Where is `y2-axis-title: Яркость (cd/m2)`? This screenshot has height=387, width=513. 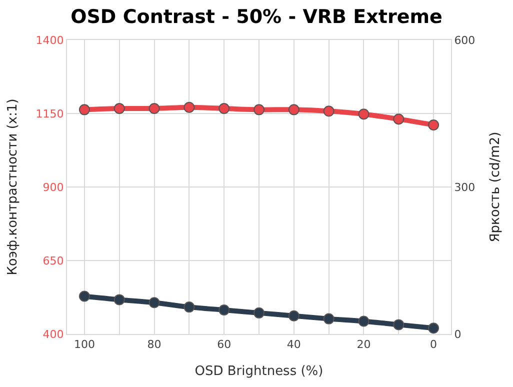
y2-axis-title: Яркость (cd/m2) is located at coordinates (495, 187).